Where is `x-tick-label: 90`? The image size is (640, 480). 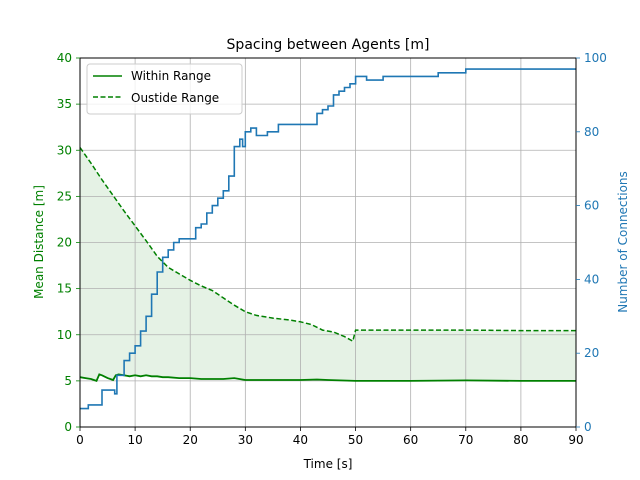 x-tick-label: 90 is located at coordinates (575, 440).